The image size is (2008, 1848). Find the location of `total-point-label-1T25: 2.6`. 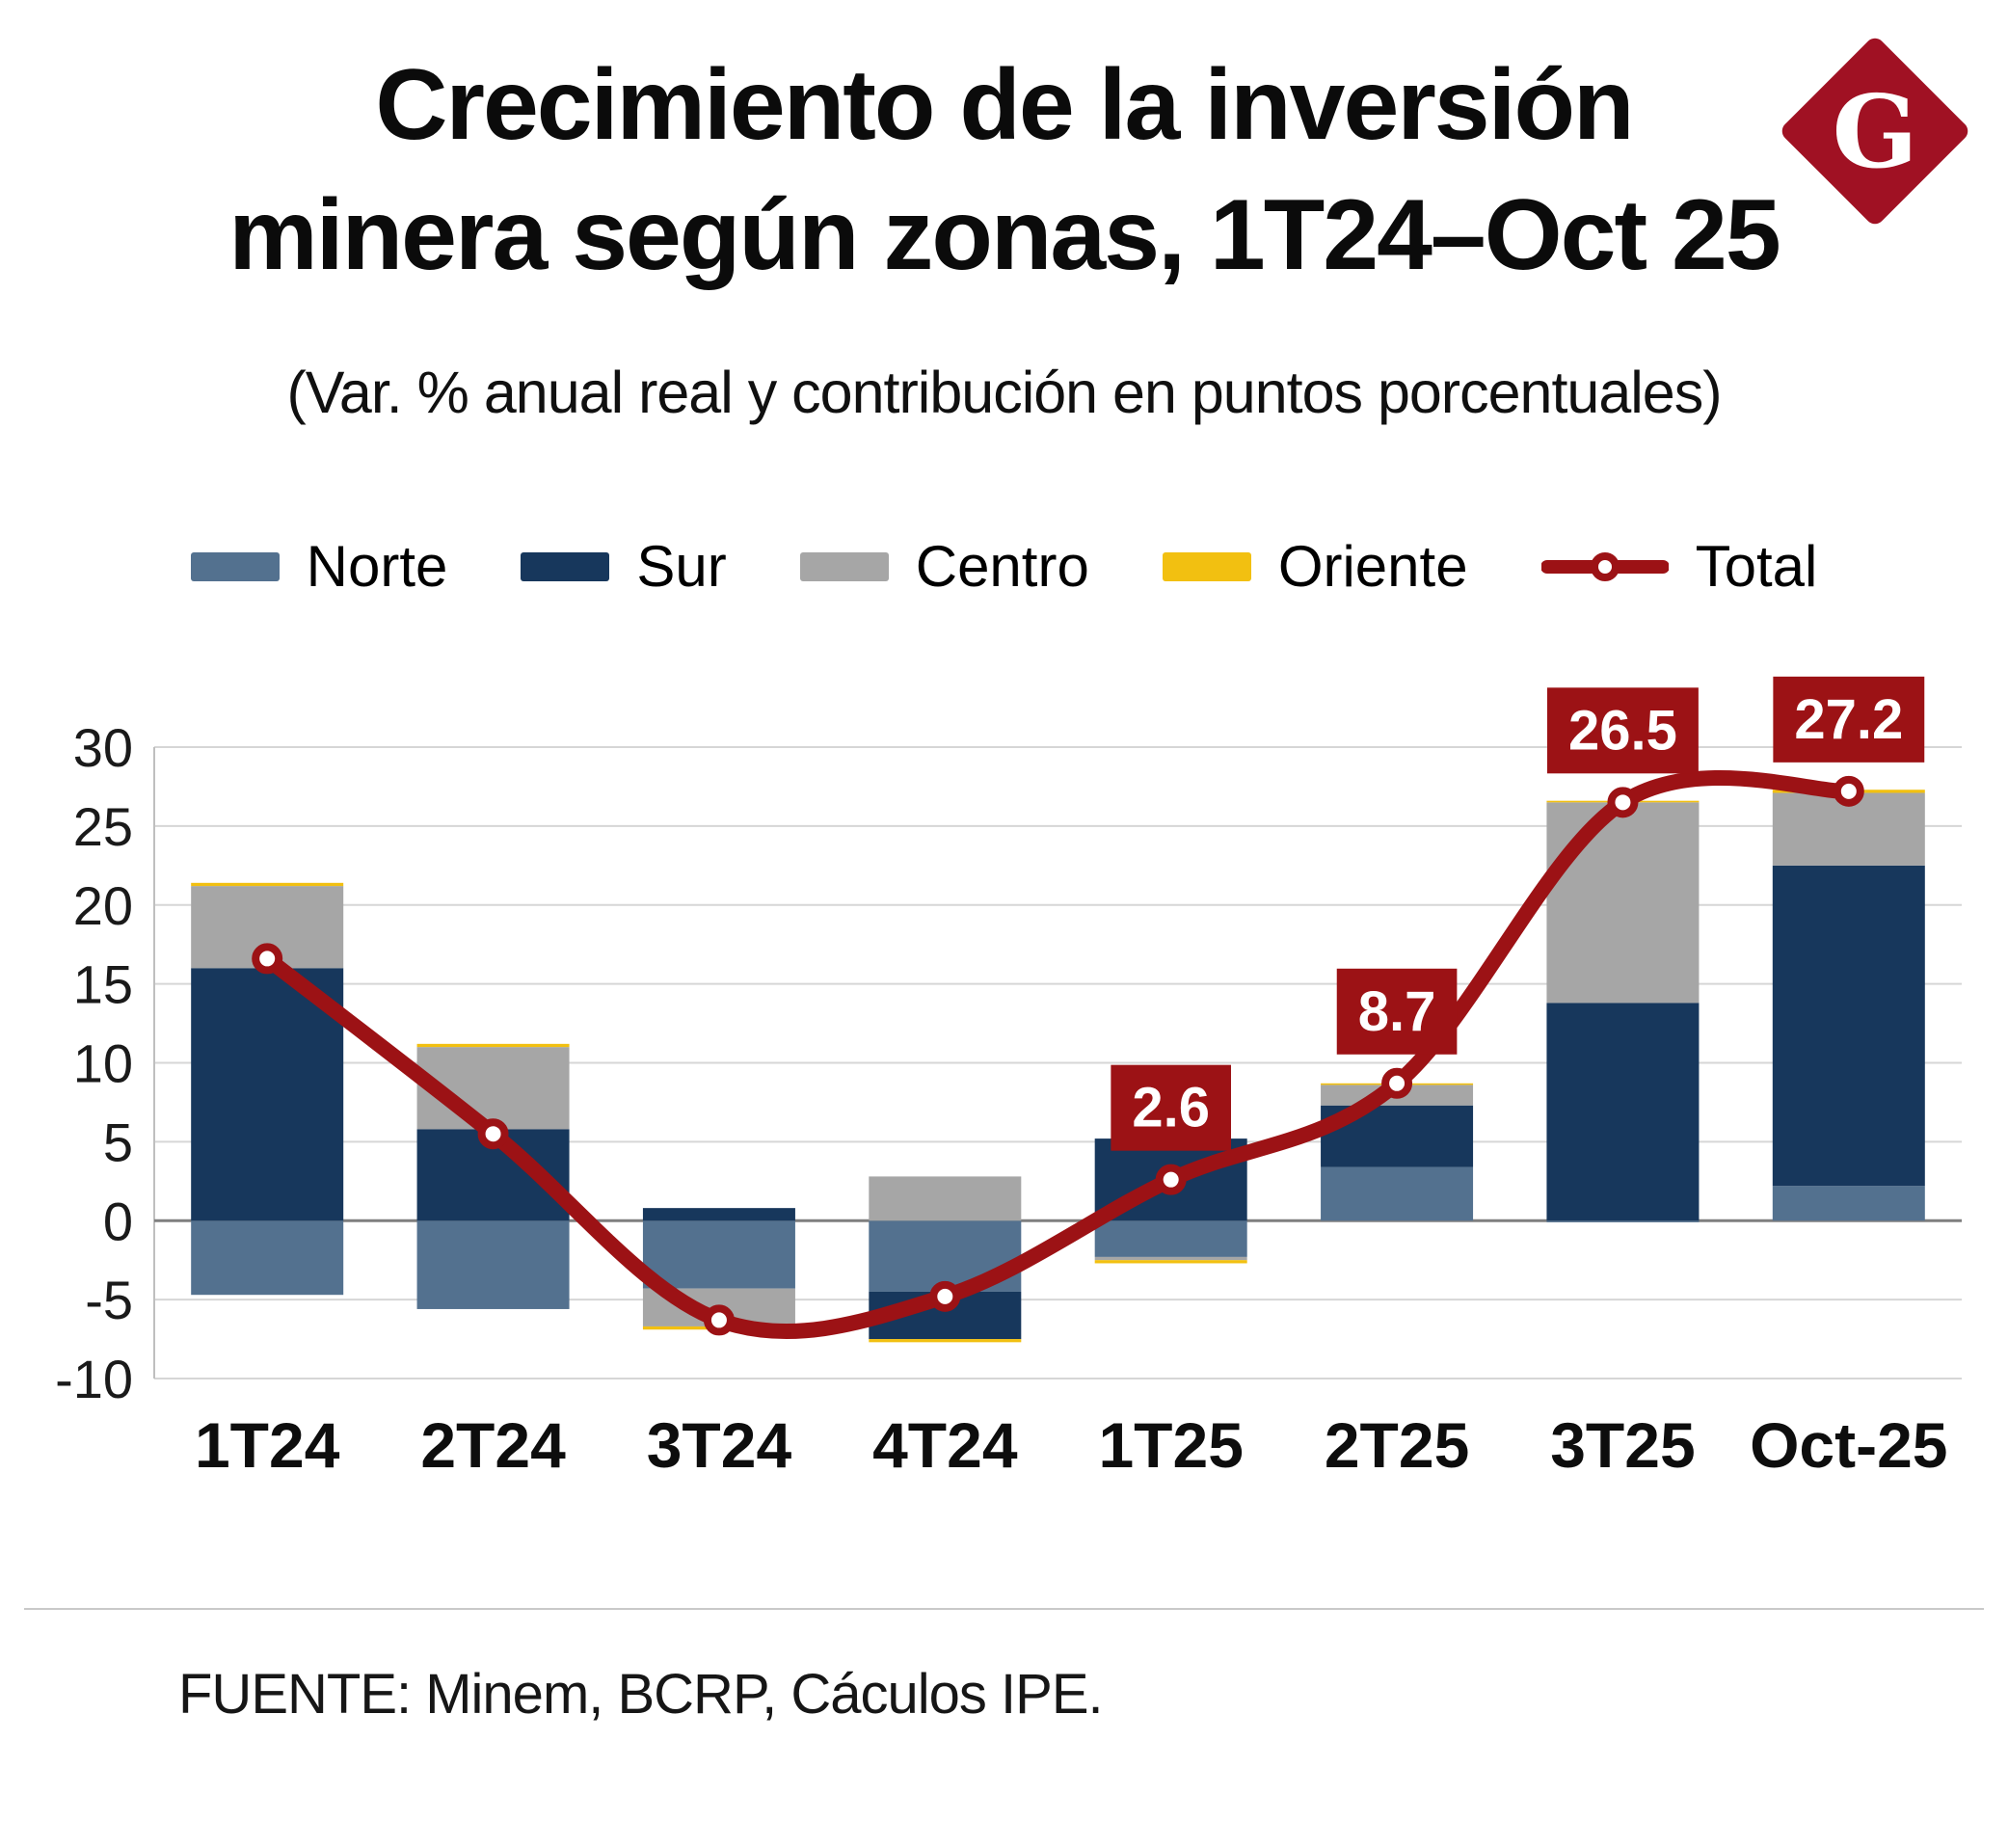

total-point-label-1T25: 2.6 is located at coordinates (1171, 1108).